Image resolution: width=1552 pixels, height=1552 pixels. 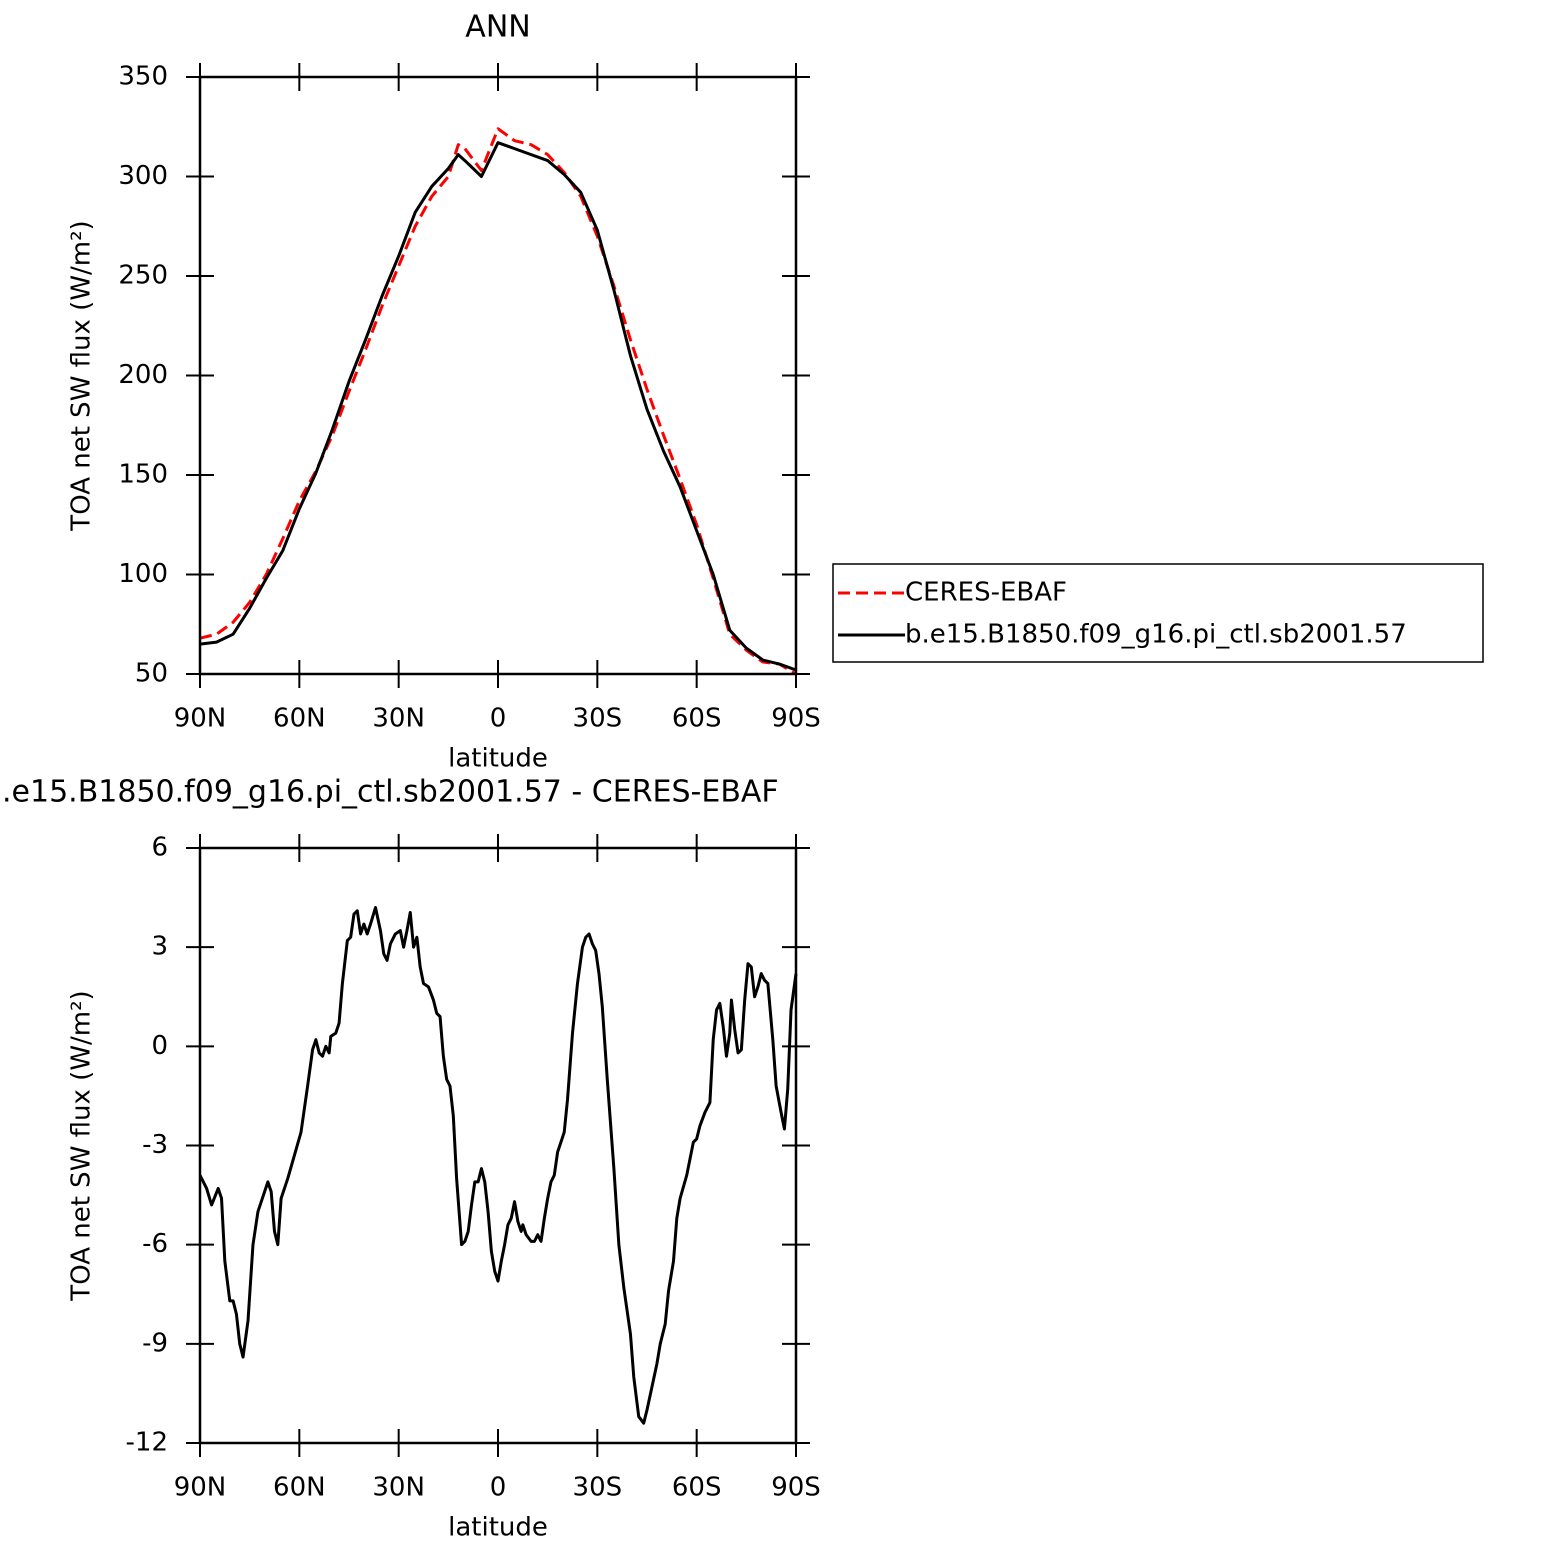 What do you see at coordinates (143, 574) in the screenshot?
I see `y-tick-label: 100` at bounding box center [143, 574].